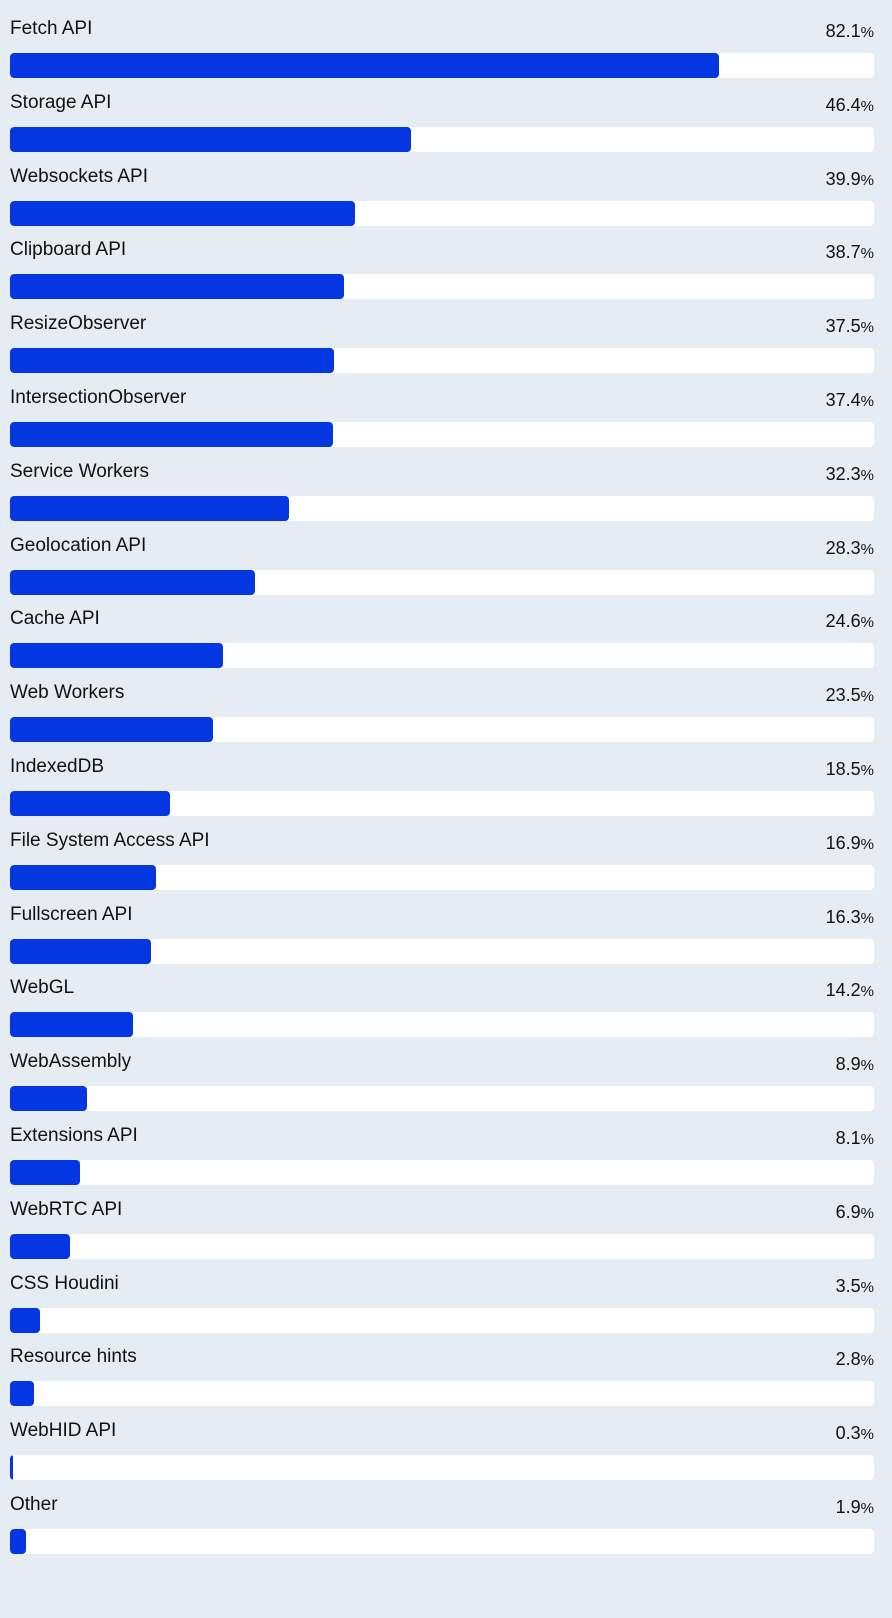 The width and height of the screenshot is (892, 1618). I want to click on bar-value-label: 82.1%, so click(850, 32).